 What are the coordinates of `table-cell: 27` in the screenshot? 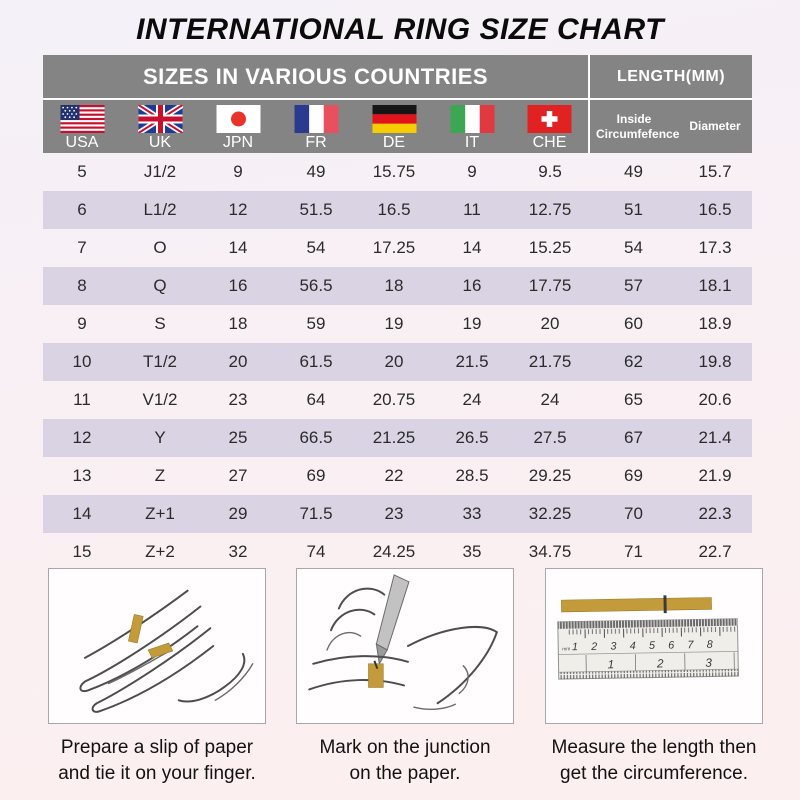 It's located at (238, 475).